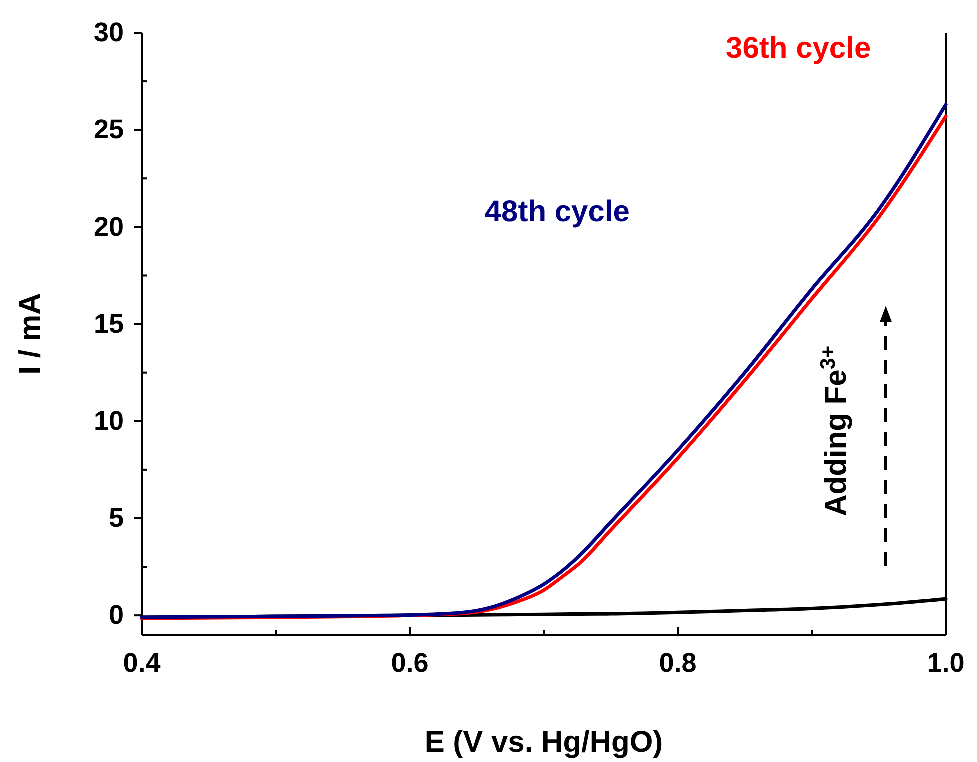 The image size is (977, 762). What do you see at coordinates (116, 615) in the screenshot?
I see `y-tick-label: 0` at bounding box center [116, 615].